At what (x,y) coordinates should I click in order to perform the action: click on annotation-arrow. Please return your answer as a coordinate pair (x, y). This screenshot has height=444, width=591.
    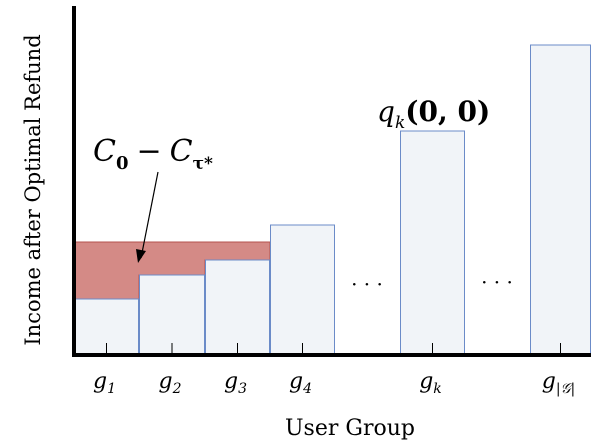
    Looking at the image, I should click on (149, 215).